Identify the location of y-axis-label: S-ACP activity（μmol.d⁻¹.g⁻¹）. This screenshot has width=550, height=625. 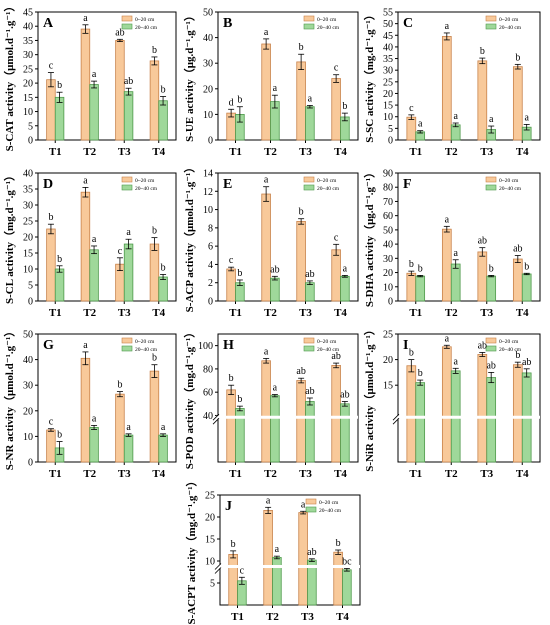
(189, 237).